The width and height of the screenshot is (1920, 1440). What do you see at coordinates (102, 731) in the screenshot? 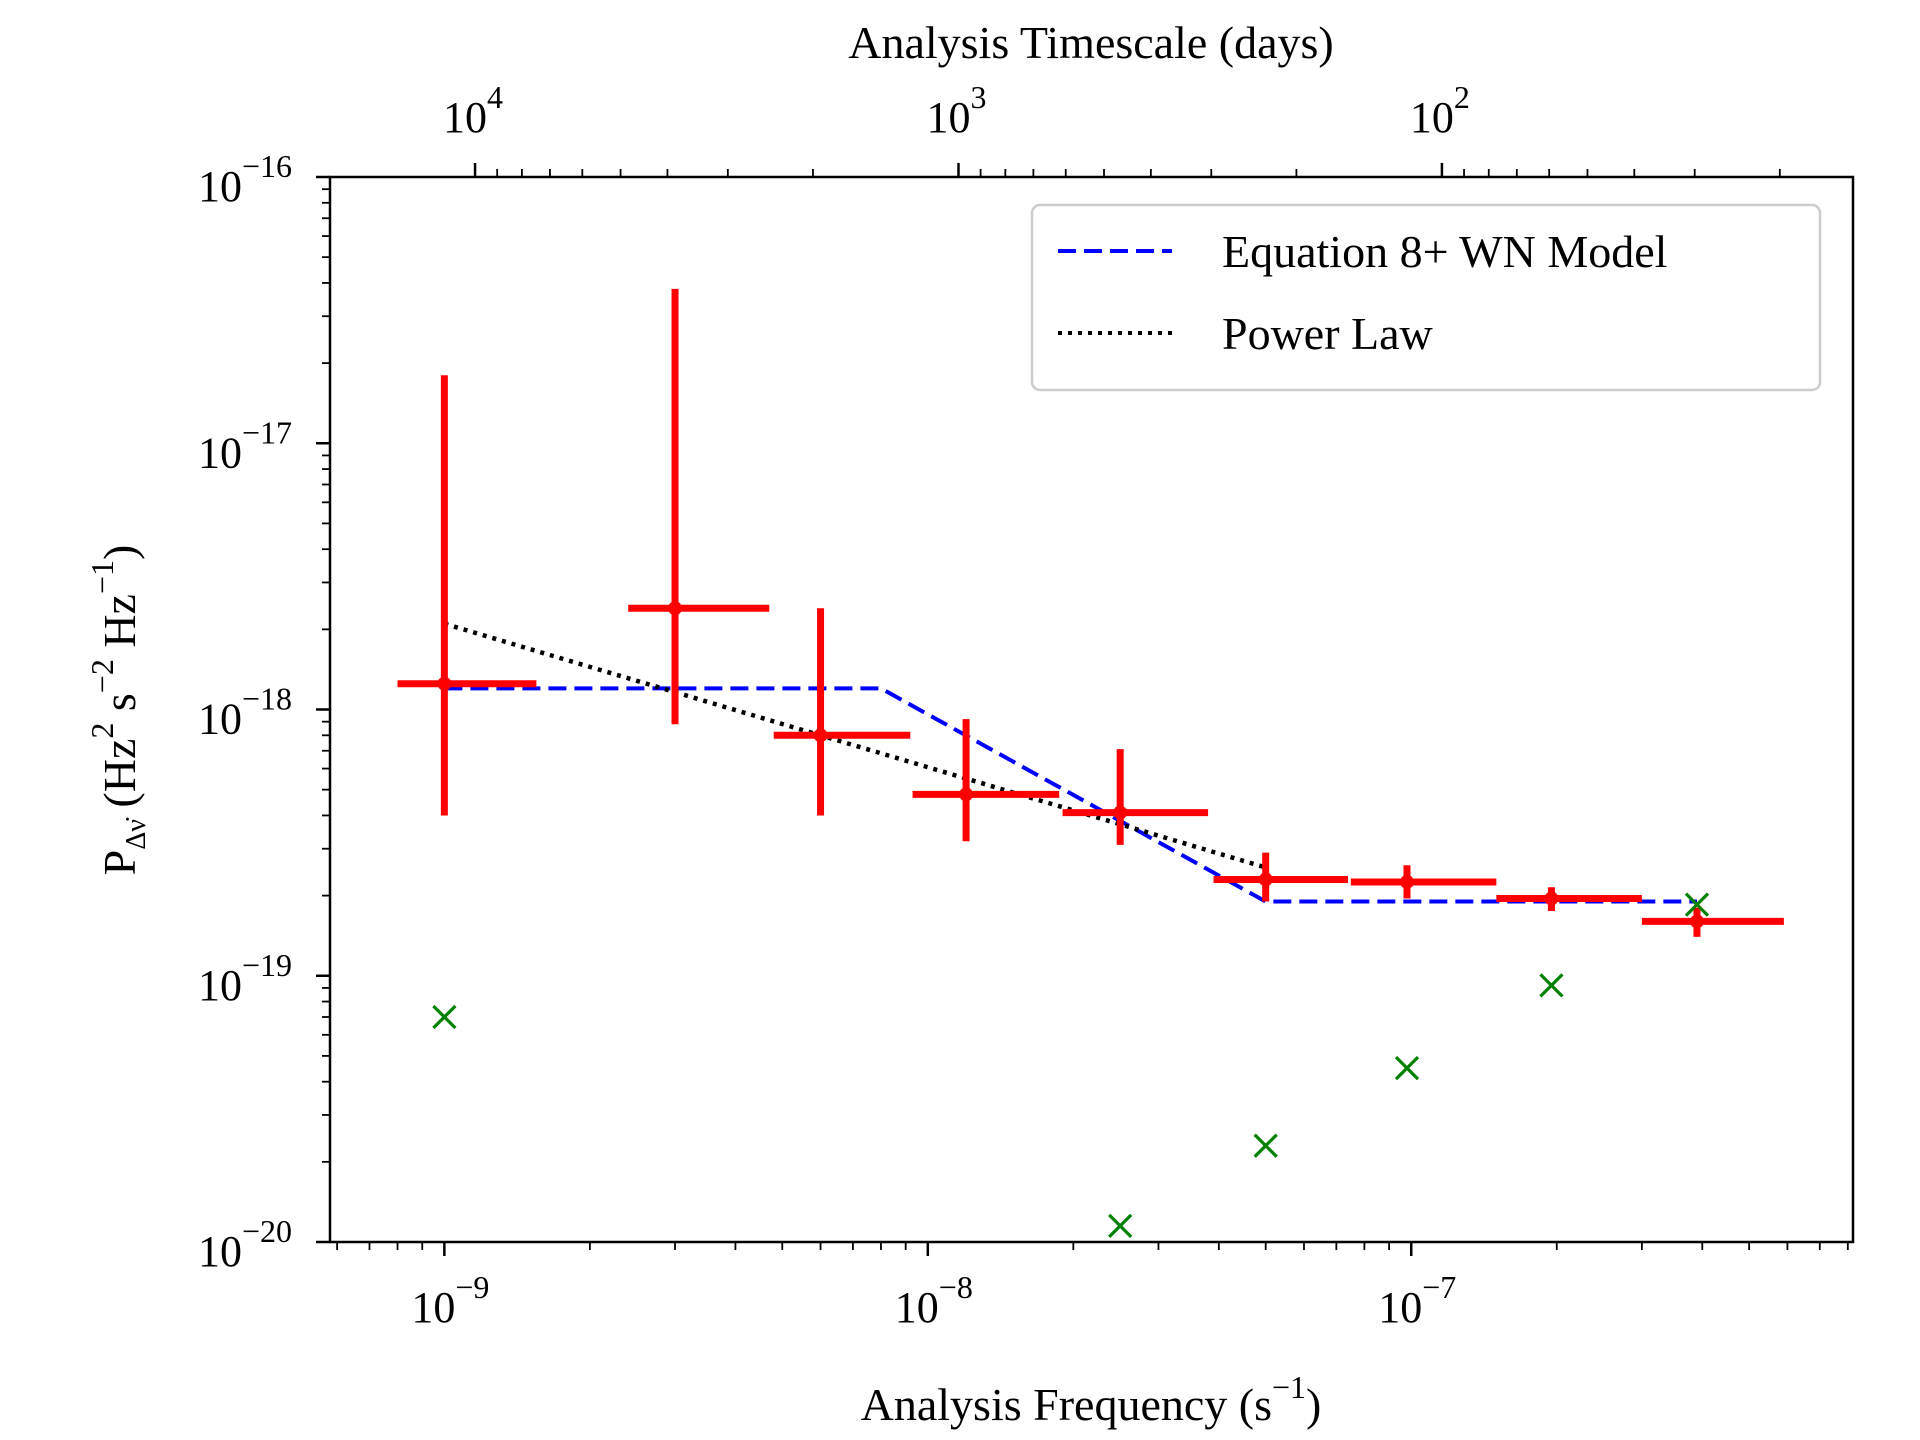
I see `y-axis-title-sup1: 2` at bounding box center [102, 731].